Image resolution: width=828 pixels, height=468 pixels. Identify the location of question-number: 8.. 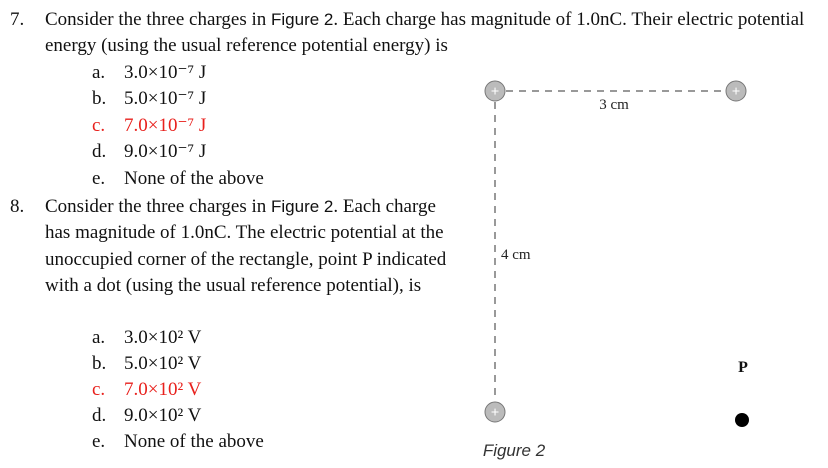
(17, 206).